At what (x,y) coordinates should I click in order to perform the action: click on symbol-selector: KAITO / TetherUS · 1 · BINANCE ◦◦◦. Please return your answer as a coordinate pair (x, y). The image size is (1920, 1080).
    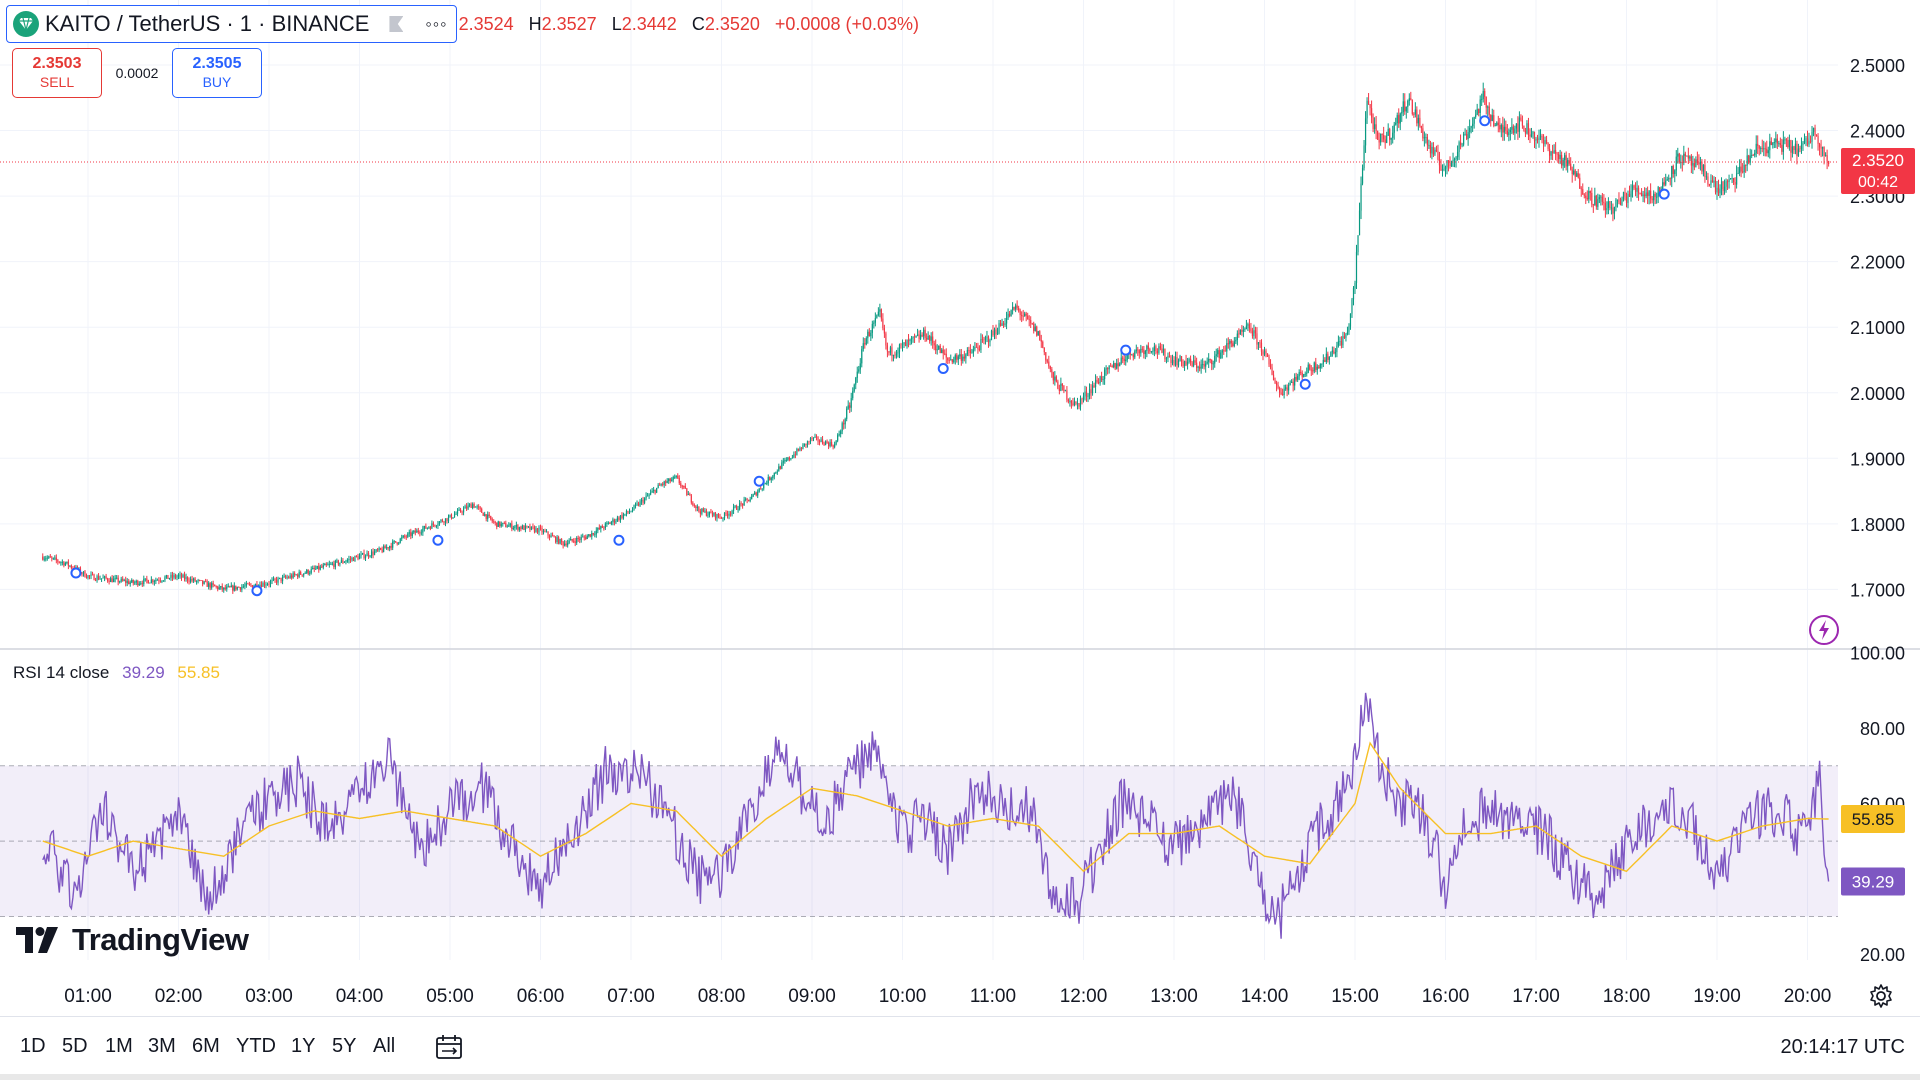
    Looking at the image, I should click on (231, 24).